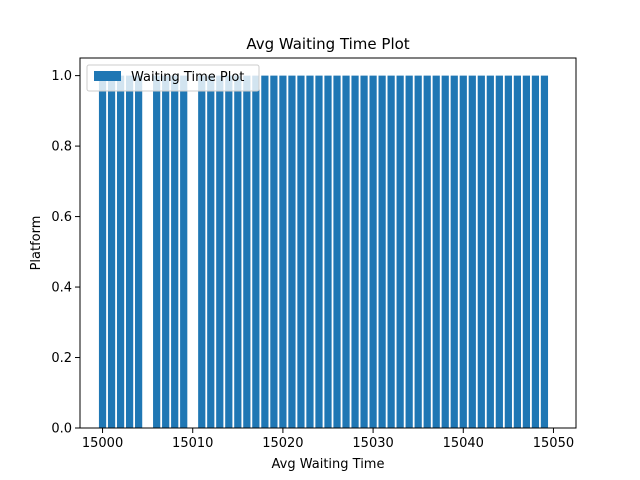 The height and width of the screenshot is (480, 640). Describe the element at coordinates (107, 76) in the screenshot. I see `legend-swatch` at that location.